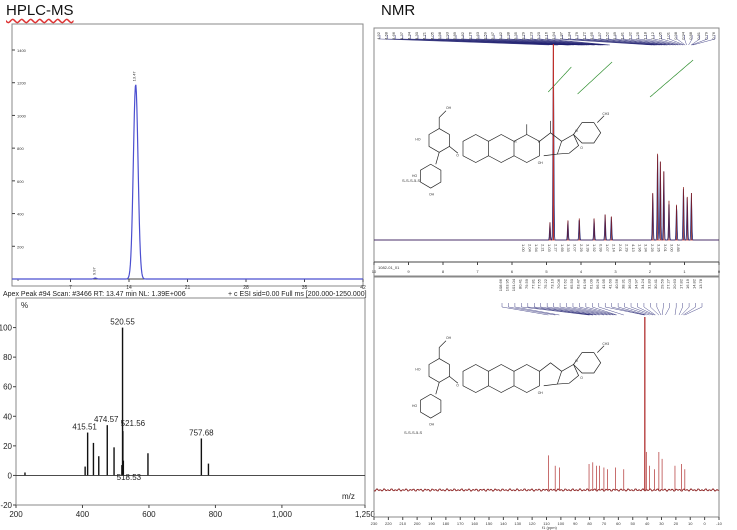 This screenshot has height=530, width=737. I want to click on c-peak-list-label: 73.10, so click(552, 283).